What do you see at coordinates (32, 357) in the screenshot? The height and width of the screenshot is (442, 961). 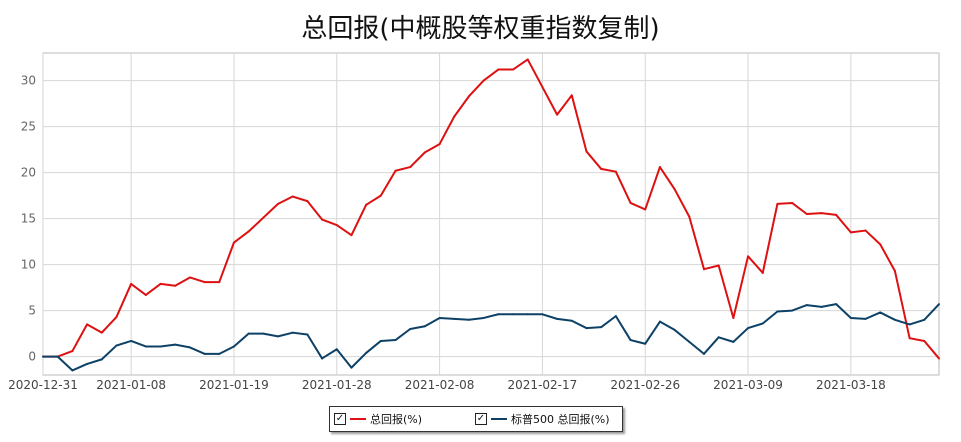 I see `y-tick-label: 0` at bounding box center [32, 357].